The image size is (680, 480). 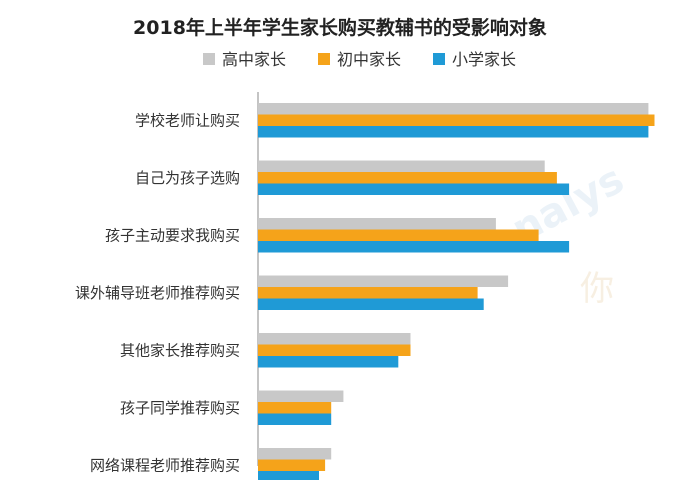 I want to click on legend: 高中家长 初中家长 小学家长, so click(x=359, y=59).